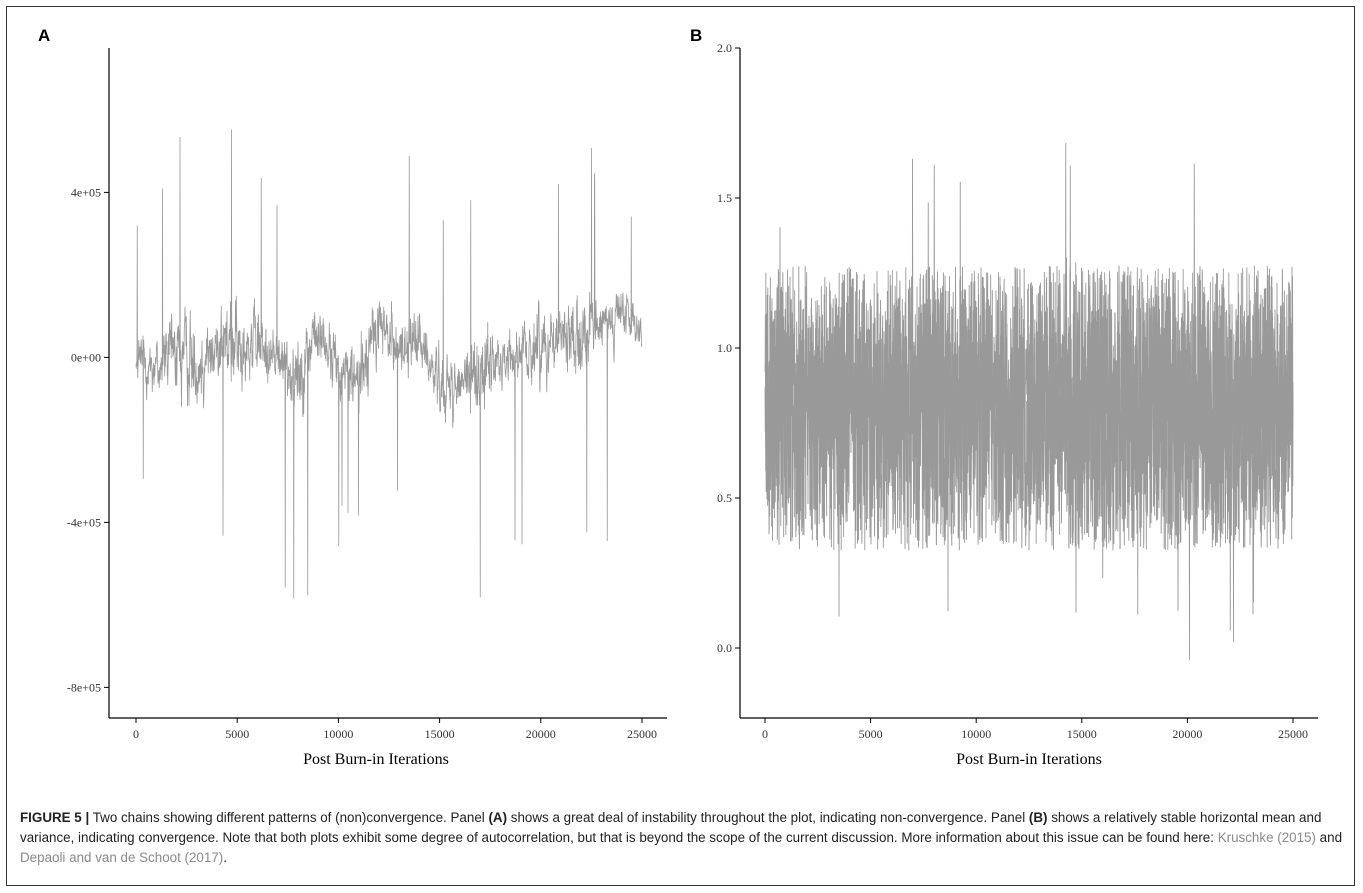 This screenshot has width=1363, height=893. I want to click on panel-b-x-axis-title: Post Burn-in Iterations, so click(1029, 759).